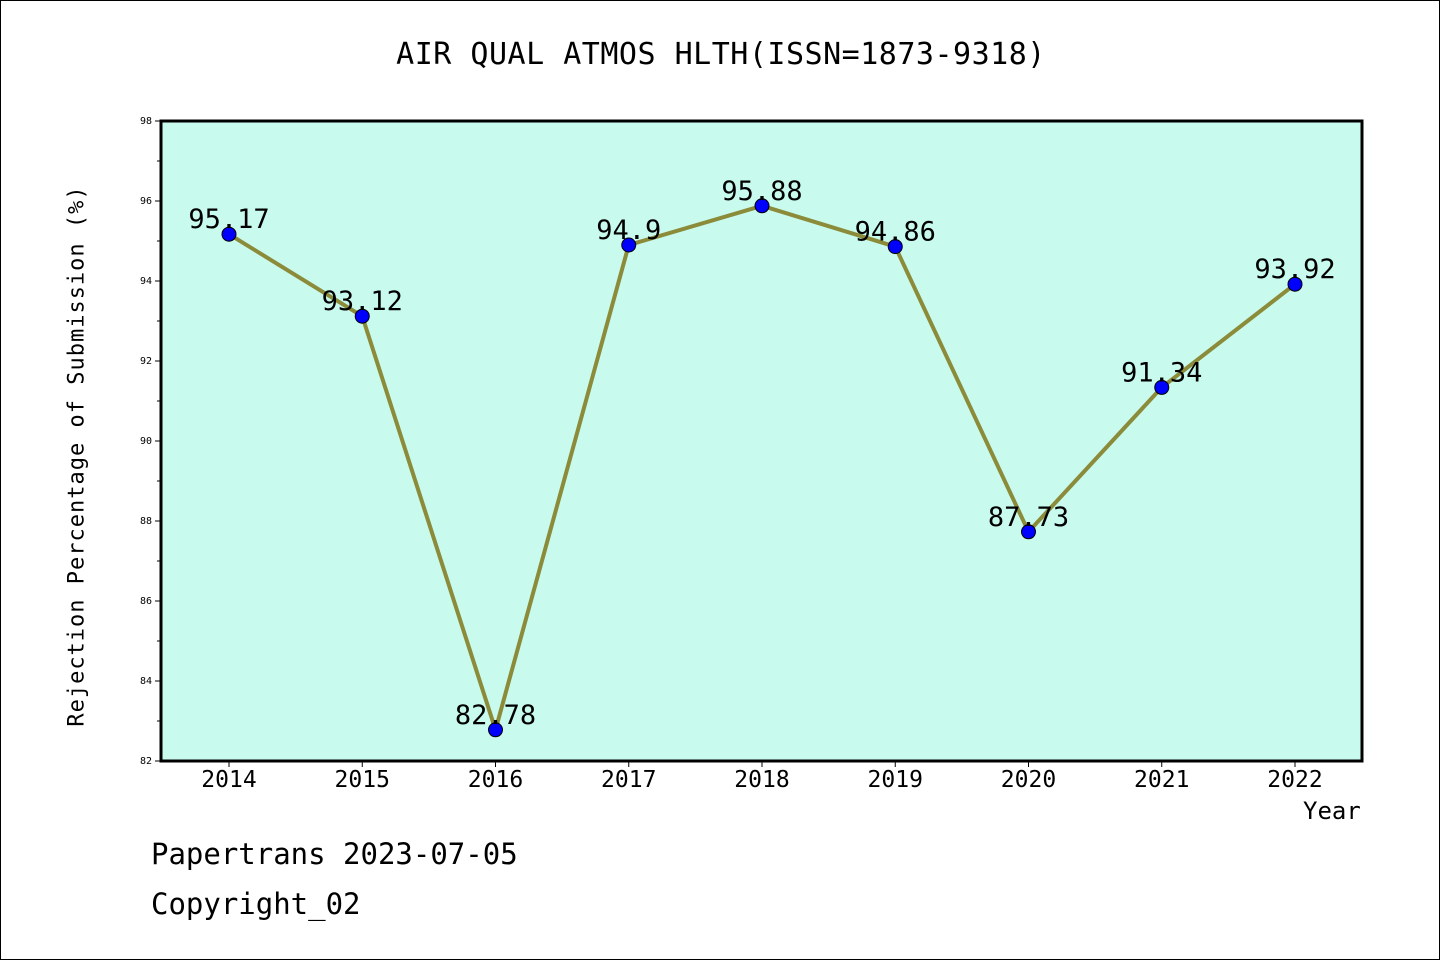  Describe the element at coordinates (495, 715) in the screenshot. I see `data-label: 82.78` at that location.